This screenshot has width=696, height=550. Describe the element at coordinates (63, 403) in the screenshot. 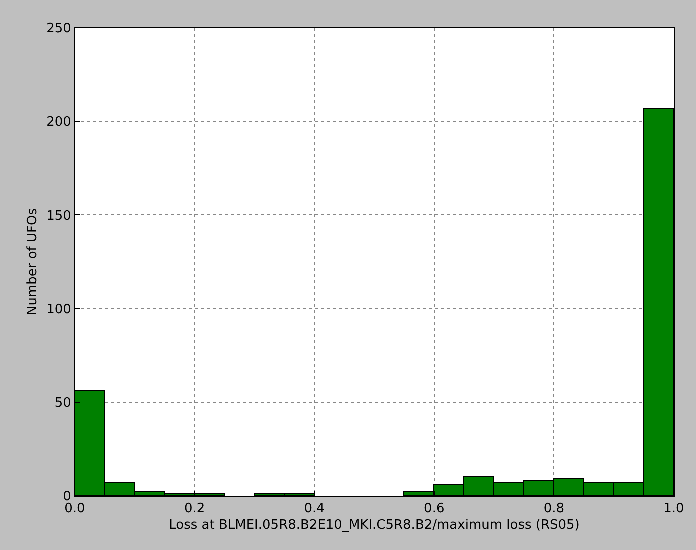

I see `y-tick-label: 50` at that location.